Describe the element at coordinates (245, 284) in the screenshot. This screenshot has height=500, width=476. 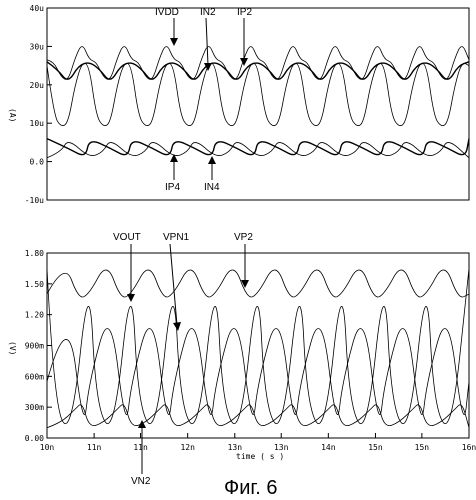
I see `arrow-vp2-head` at that location.